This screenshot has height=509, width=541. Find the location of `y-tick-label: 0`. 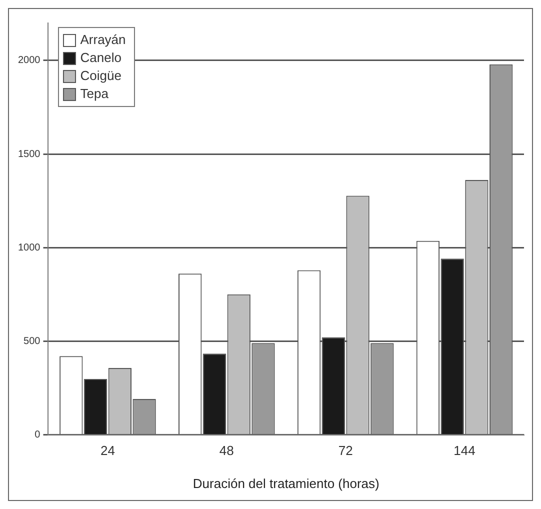

y-tick-label: 0 is located at coordinates (37, 435).